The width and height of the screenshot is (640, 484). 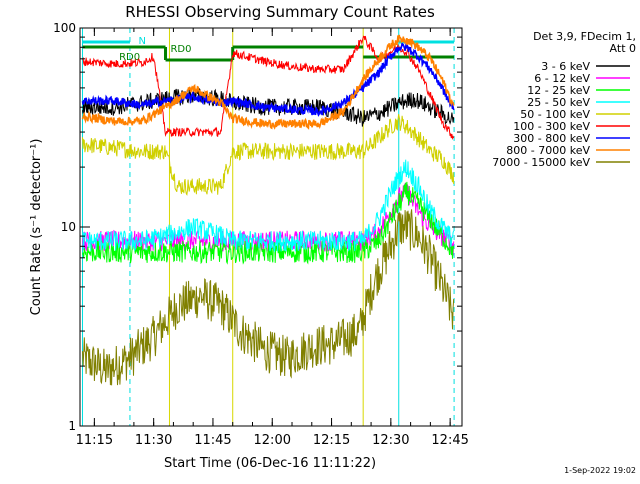 I want to click on legend-entry-label: 12 - 25 keV, so click(x=558, y=90).